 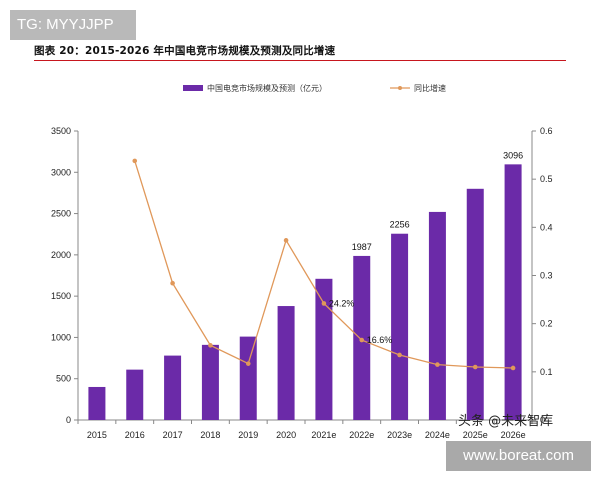 What do you see at coordinates (342, 303) in the screenshot?
I see `growth-value-label: 24.2%` at bounding box center [342, 303].